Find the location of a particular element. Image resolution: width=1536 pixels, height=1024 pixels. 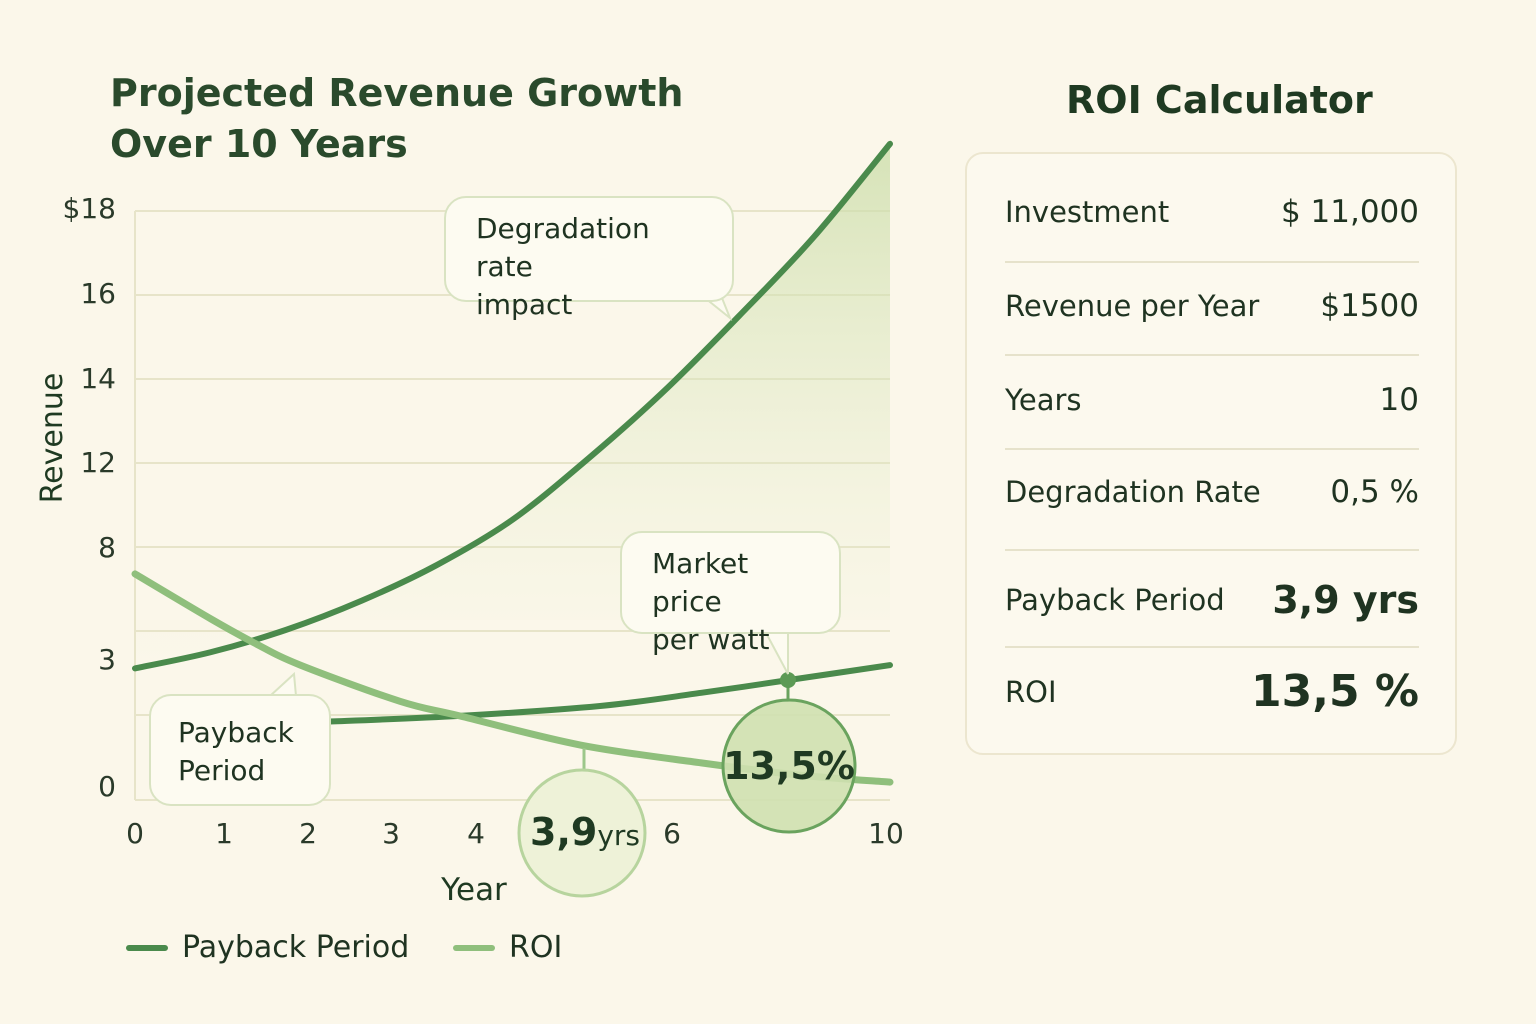

payback-badge-text: 3,9yrs is located at coordinates (585, 832).